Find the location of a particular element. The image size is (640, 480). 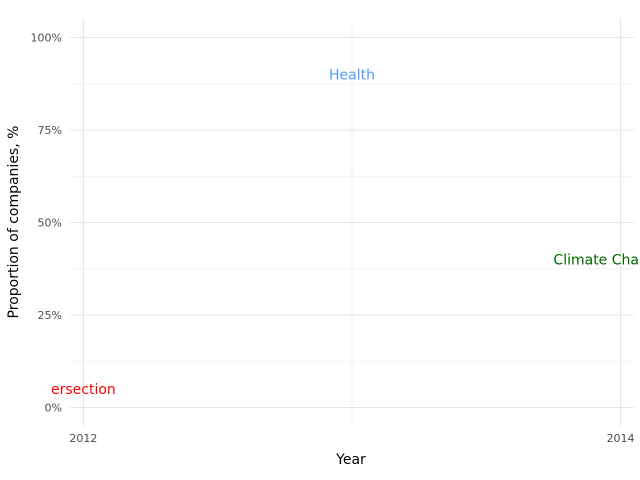

y-tick-label: 100% is located at coordinates (46, 38).